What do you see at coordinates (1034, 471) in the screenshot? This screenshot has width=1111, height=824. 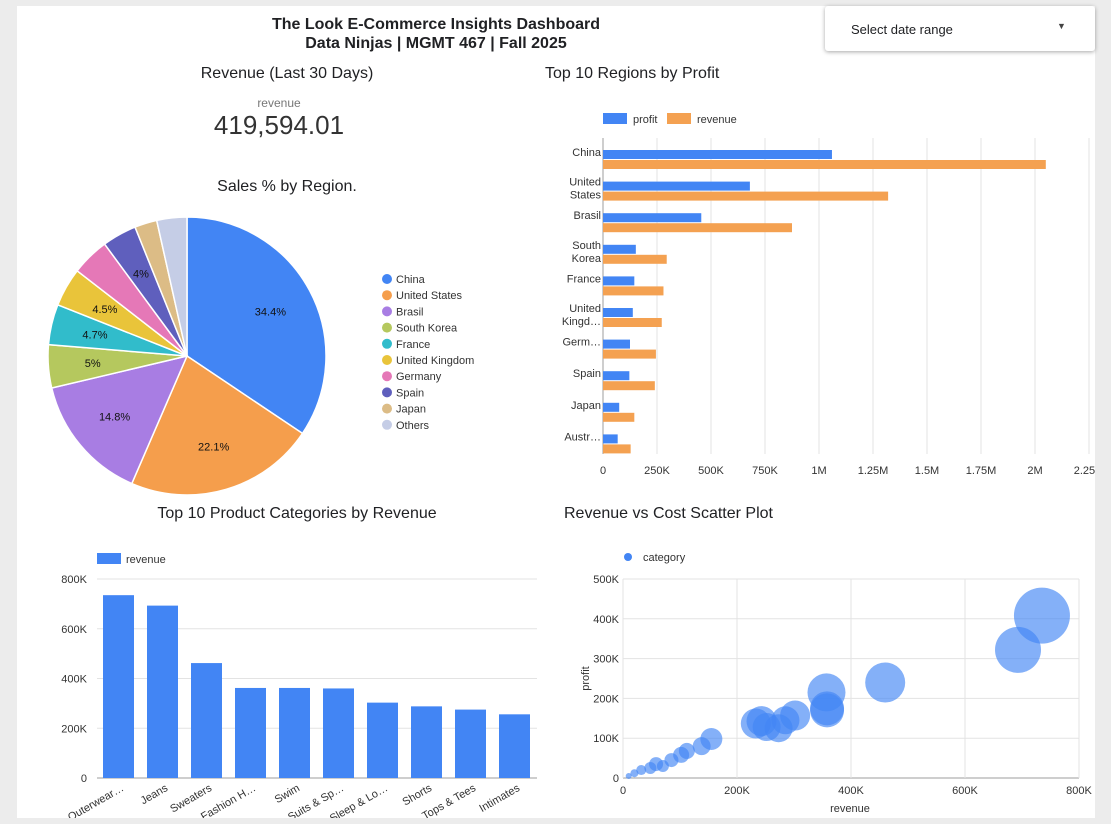 I see `x-tick-label: 2M` at bounding box center [1034, 471].